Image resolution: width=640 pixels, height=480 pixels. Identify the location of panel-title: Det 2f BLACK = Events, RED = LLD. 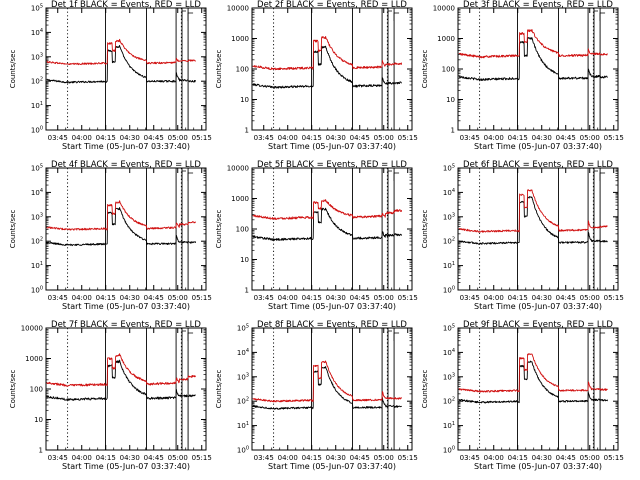
(332, 5).